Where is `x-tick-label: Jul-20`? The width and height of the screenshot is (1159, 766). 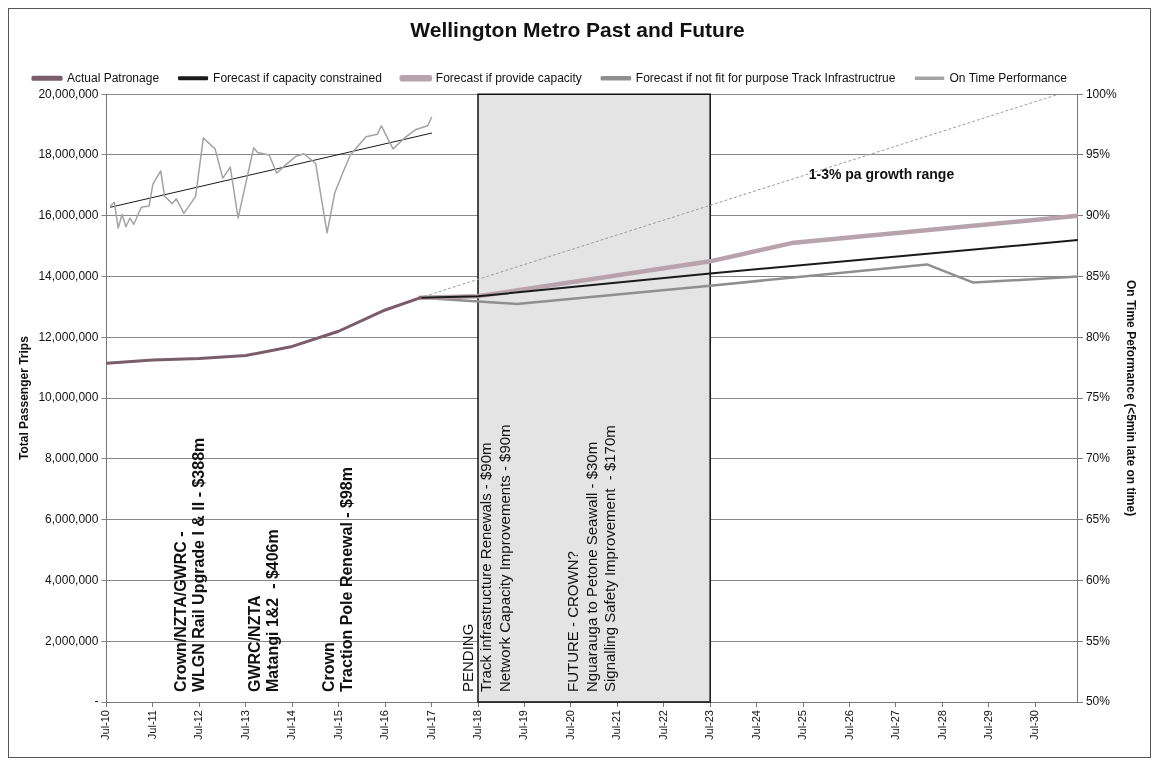
x-tick-label: Jul-20 is located at coordinates (569, 725).